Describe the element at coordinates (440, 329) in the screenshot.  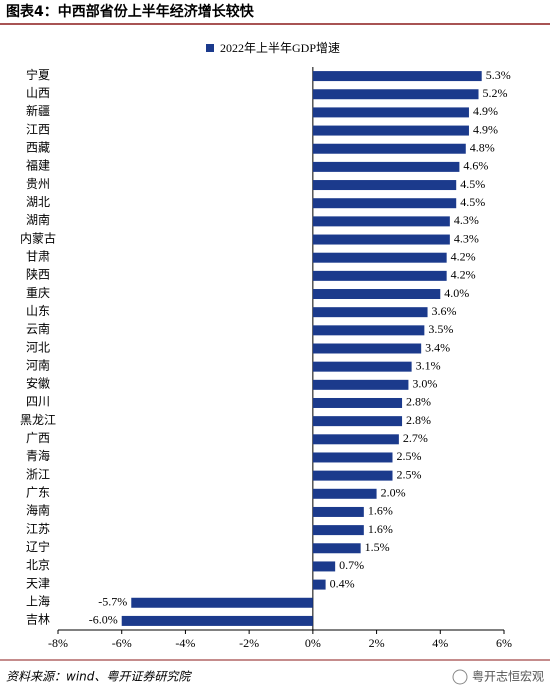
I see `value-label: 3.5%` at that location.